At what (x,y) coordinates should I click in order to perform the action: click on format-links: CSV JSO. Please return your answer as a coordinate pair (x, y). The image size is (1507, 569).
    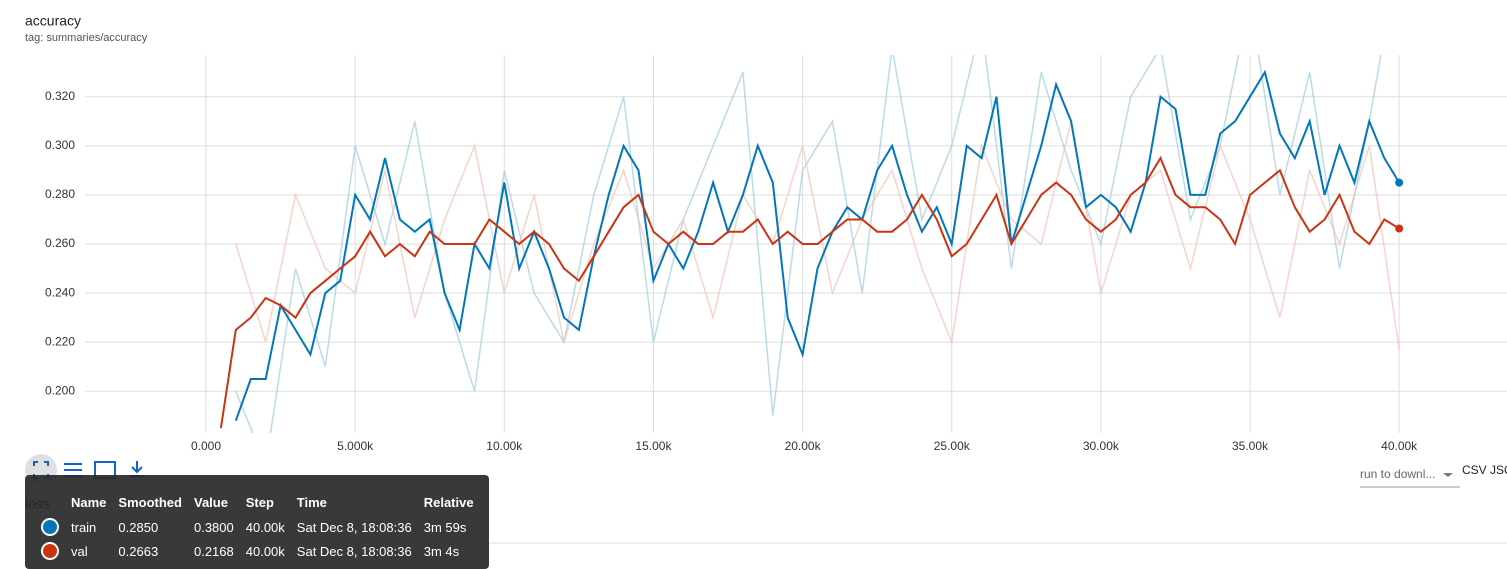
    Looking at the image, I should click on (1484, 470).